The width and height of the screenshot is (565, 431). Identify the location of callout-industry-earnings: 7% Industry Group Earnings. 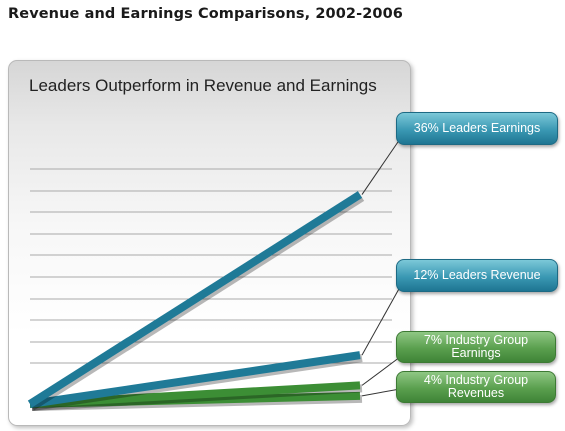
(476, 347).